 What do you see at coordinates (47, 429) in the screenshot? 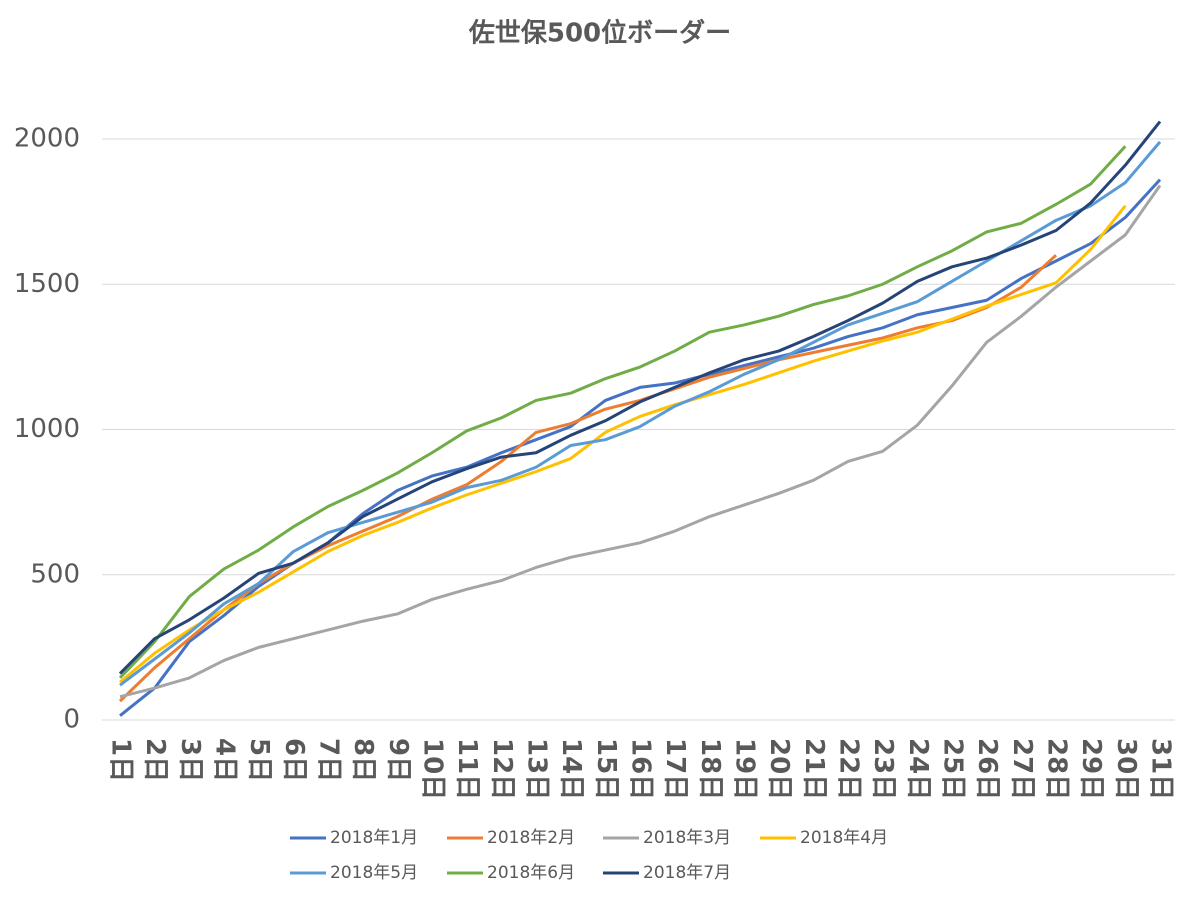
I see `y-tick-label: 1000` at bounding box center [47, 429].